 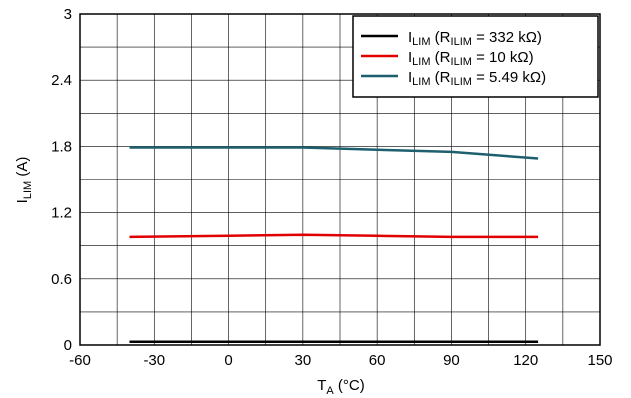 What do you see at coordinates (321, 385) in the screenshot?
I see `x-axis-title-main: T` at bounding box center [321, 385].